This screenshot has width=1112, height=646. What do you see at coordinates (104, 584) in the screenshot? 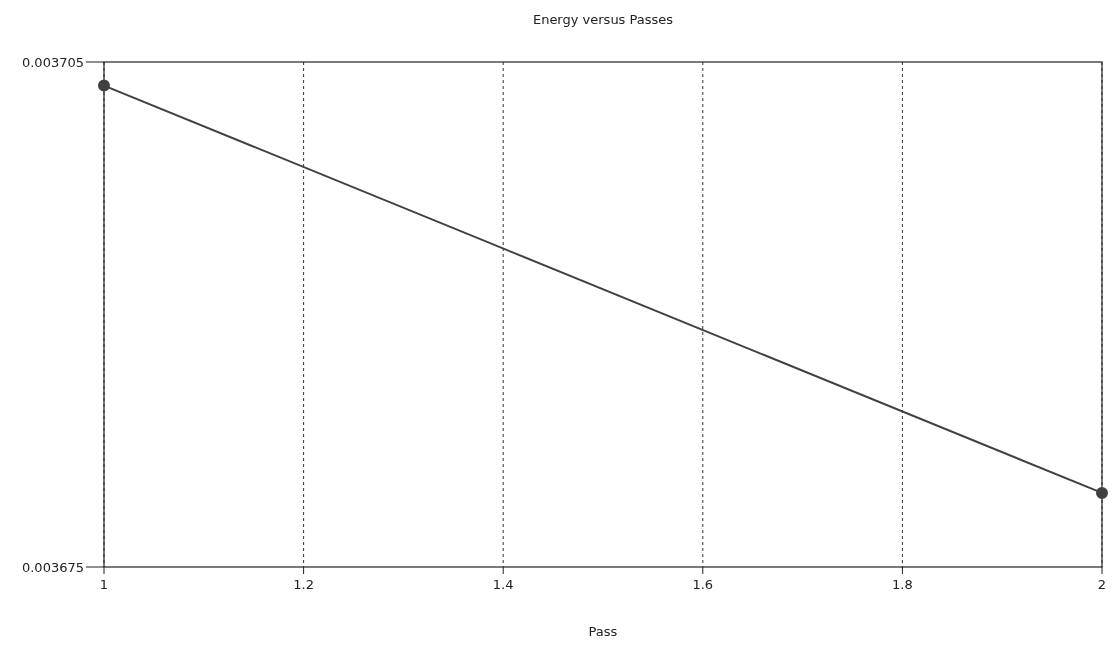
I see `x-tick-label: 1` at bounding box center [104, 584].